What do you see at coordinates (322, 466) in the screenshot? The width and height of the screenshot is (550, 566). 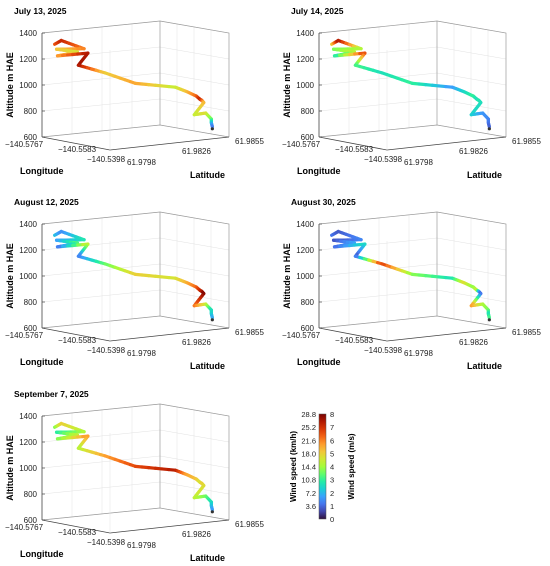 I see `colorbar-gradient` at bounding box center [322, 466].